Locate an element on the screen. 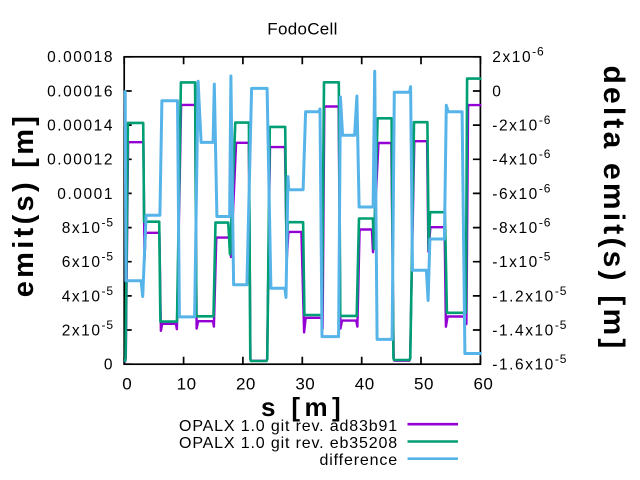  svg-text: 40 is located at coordinates (365, 384).